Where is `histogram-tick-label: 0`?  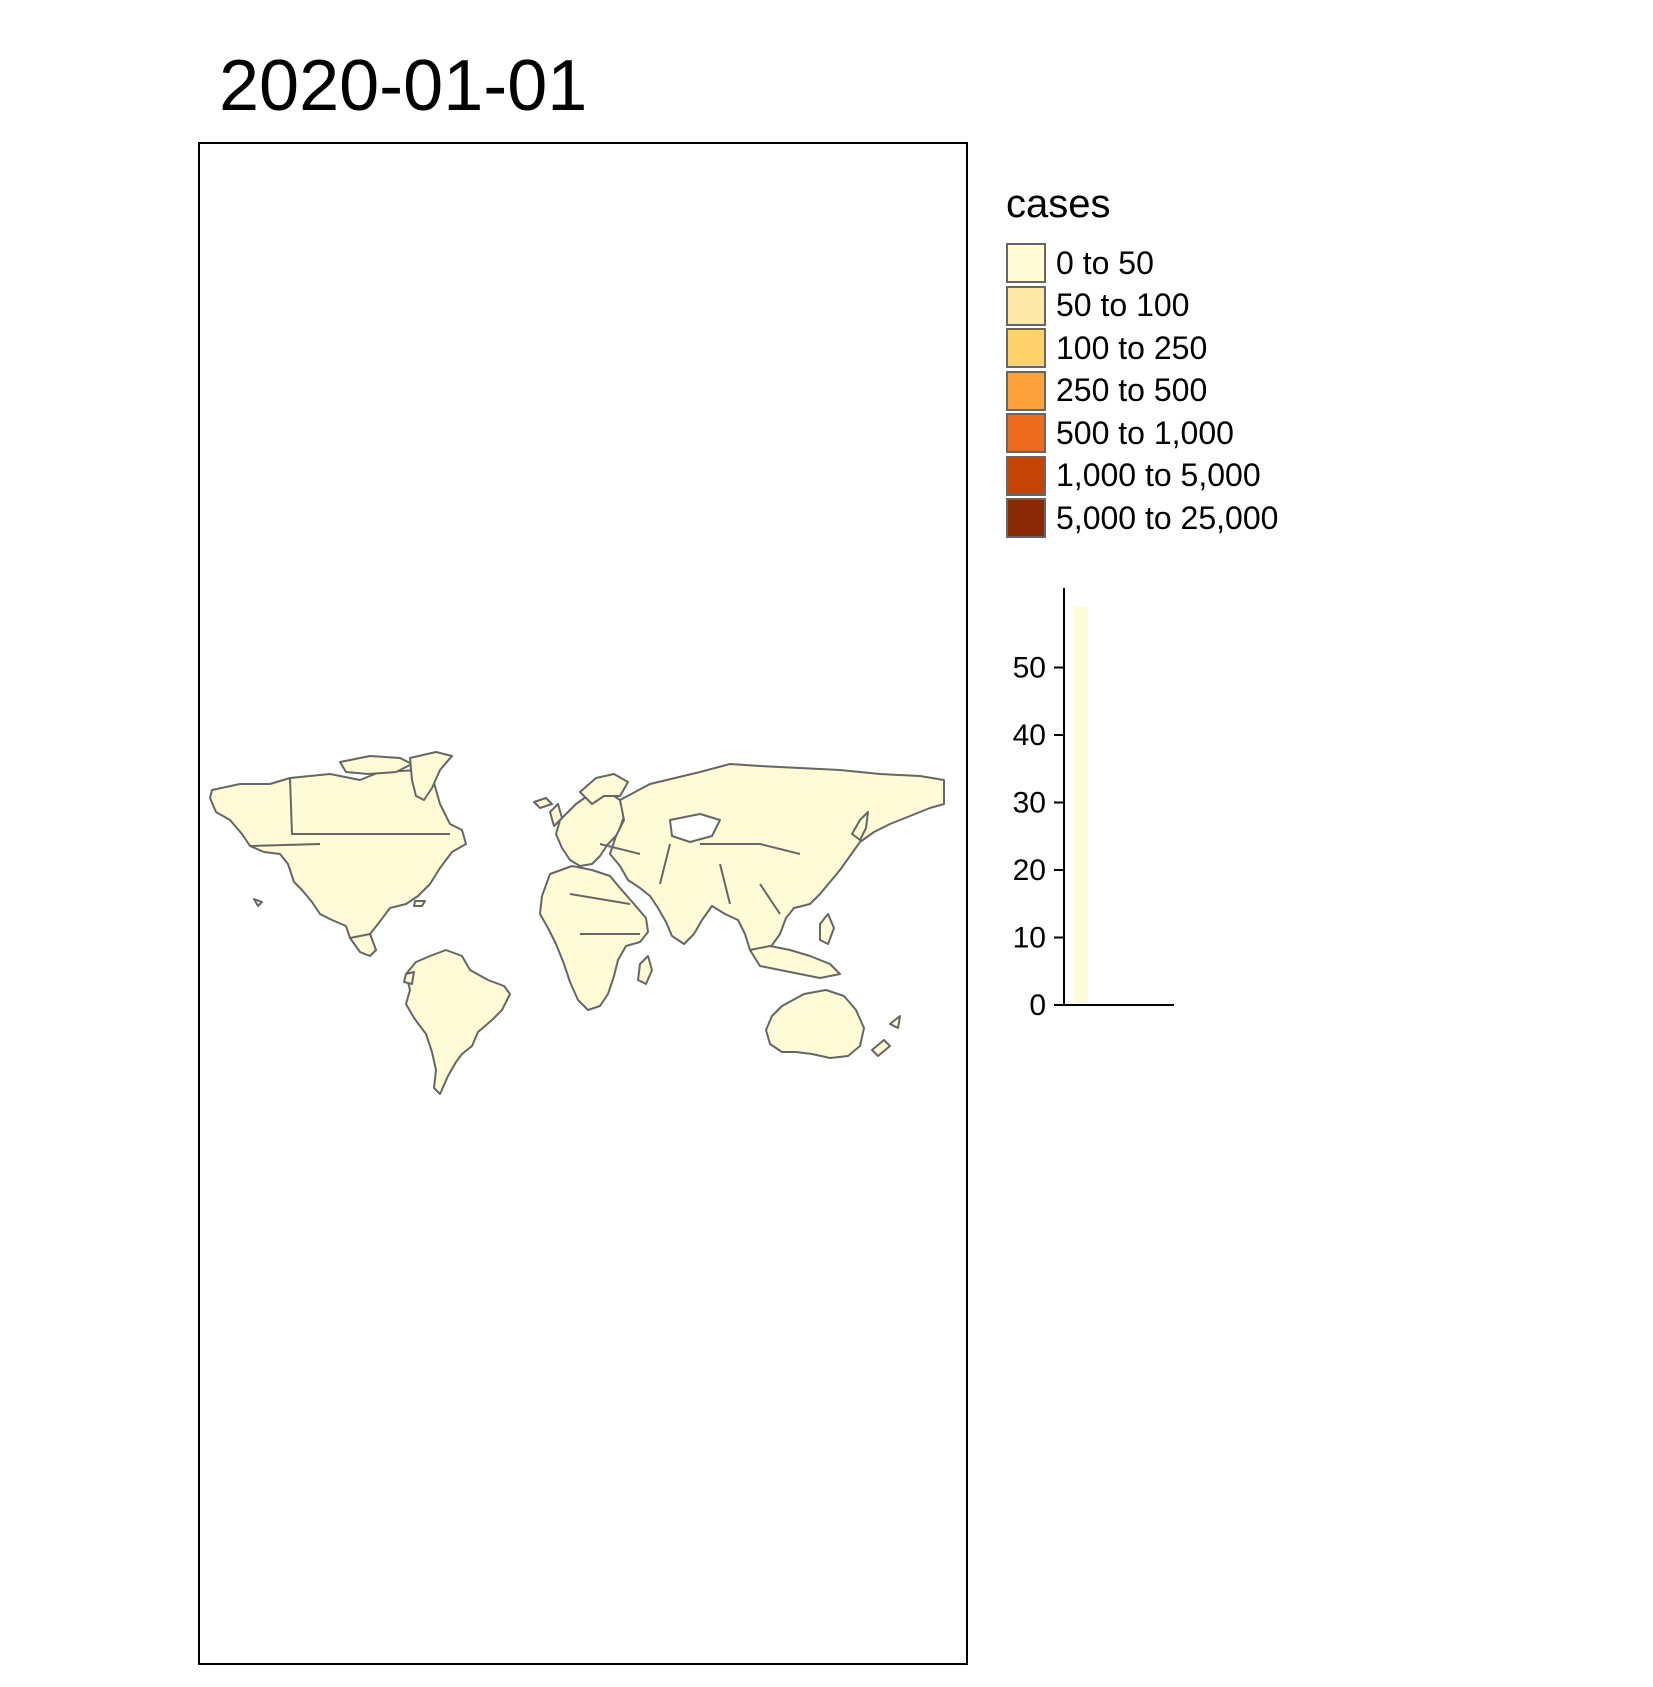
histogram-tick-label: 0 is located at coordinates (1037, 1004).